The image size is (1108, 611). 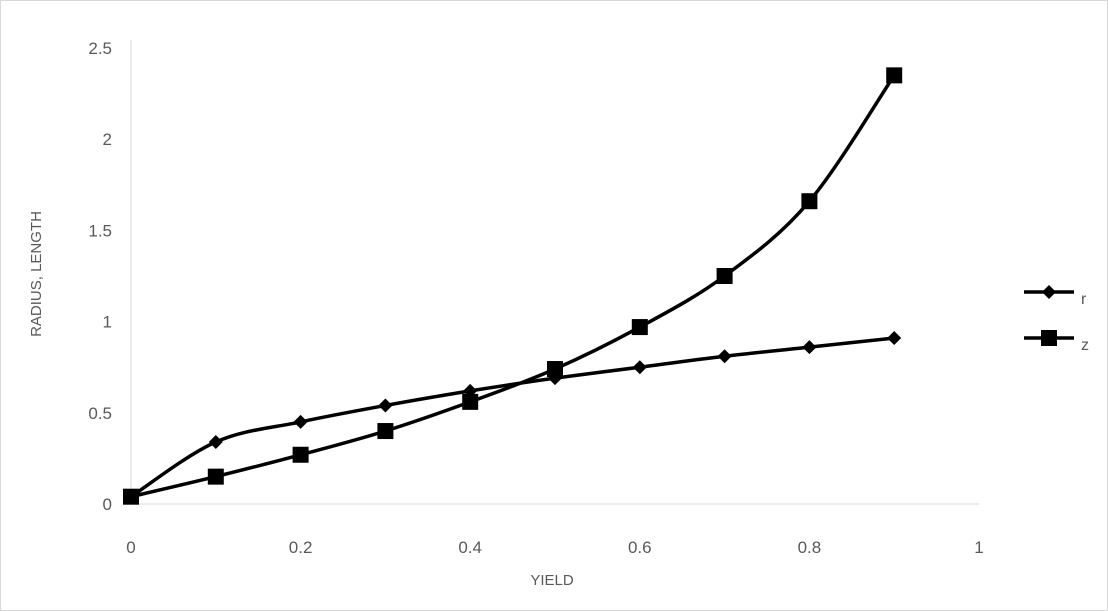 What do you see at coordinates (107, 504) in the screenshot?
I see `y-tick-label: 0` at bounding box center [107, 504].